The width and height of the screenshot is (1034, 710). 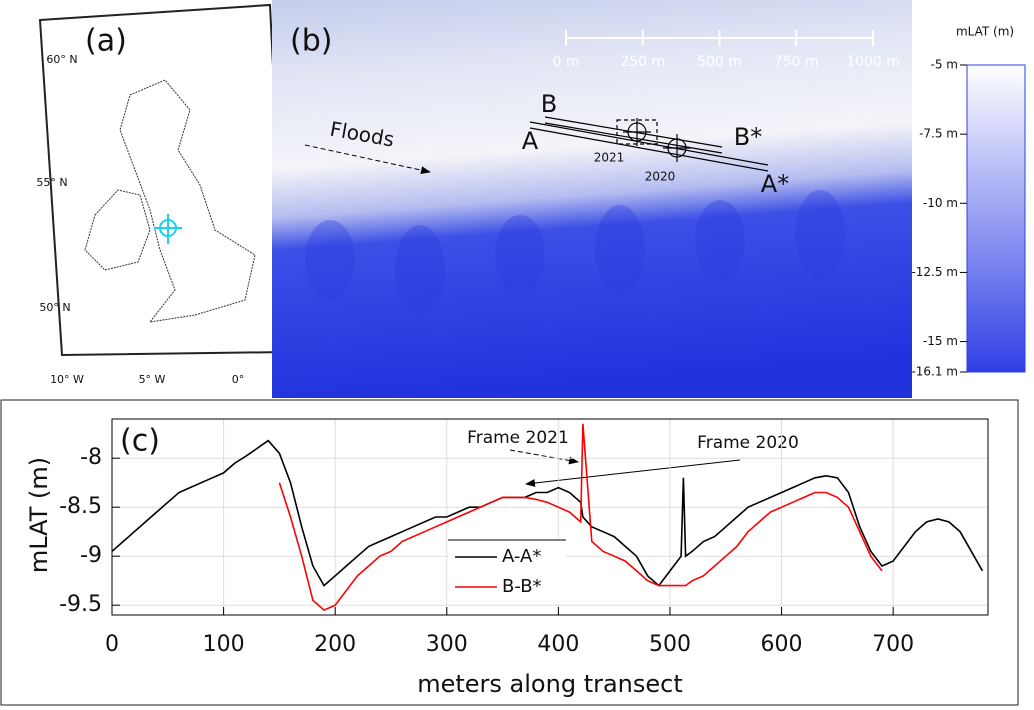 What do you see at coordinates (80, 604) in the screenshot?
I see `y-tick-label: -9.5` at bounding box center [80, 604].